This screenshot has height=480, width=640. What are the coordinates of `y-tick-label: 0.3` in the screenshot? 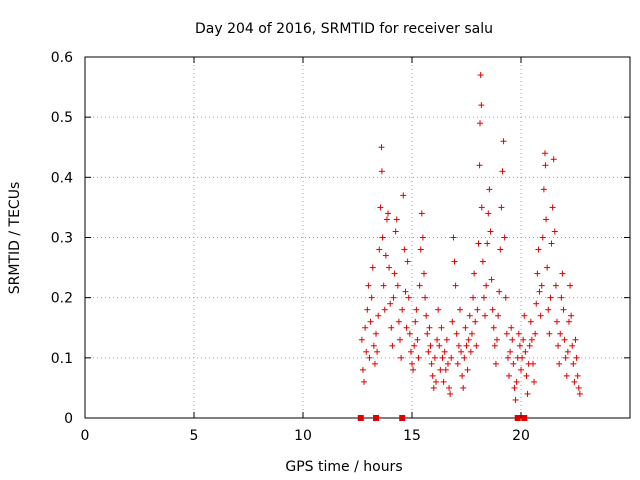 It's located at (62, 239).